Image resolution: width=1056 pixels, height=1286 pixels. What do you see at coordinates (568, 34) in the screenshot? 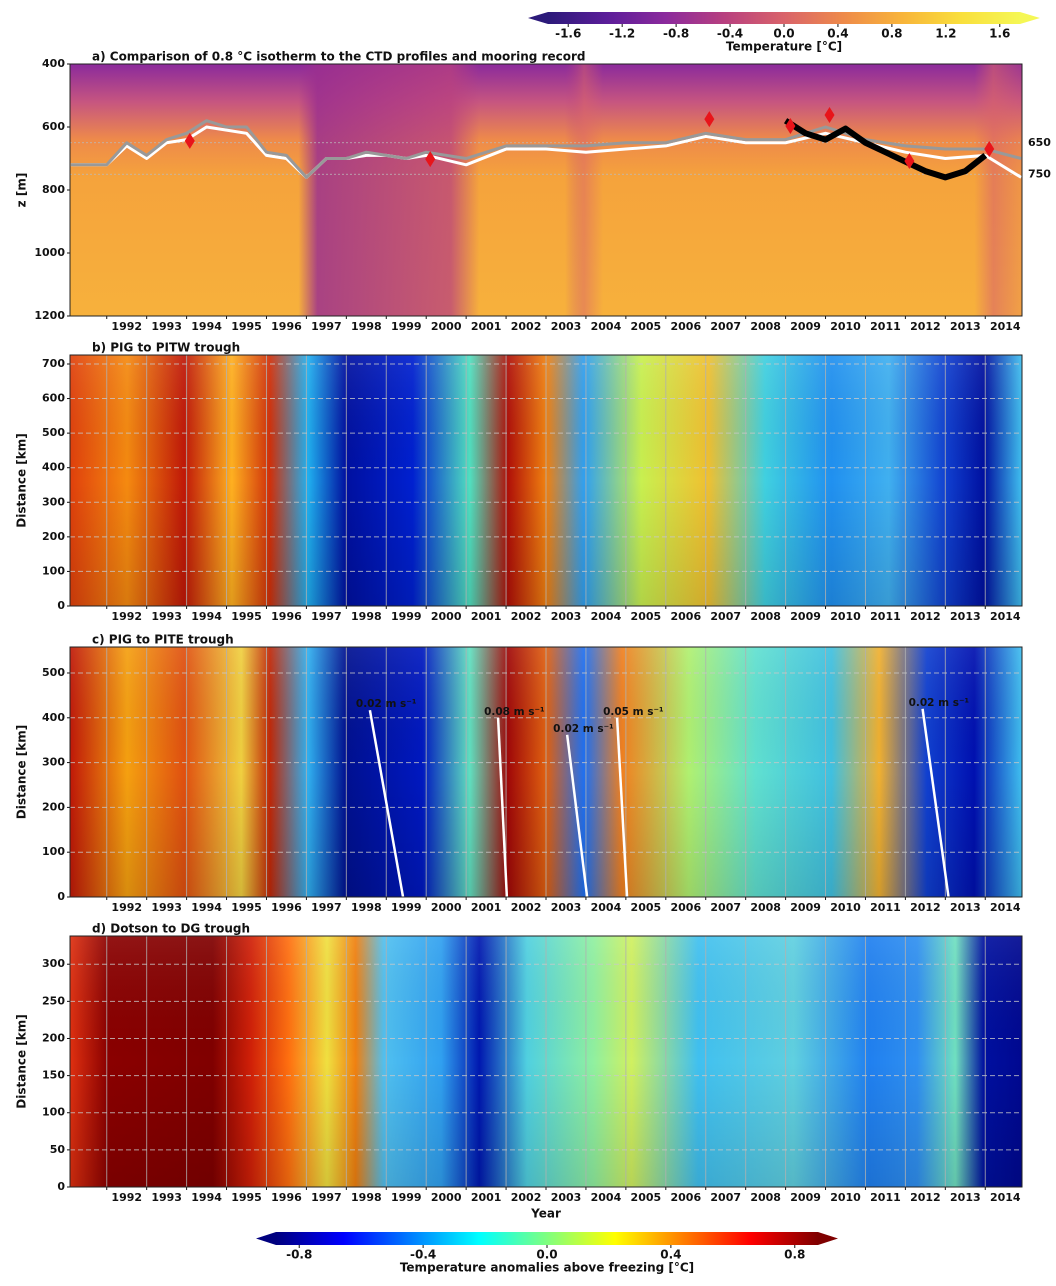
I see `colorbar-tick-label: -1.6` at bounding box center [568, 34].